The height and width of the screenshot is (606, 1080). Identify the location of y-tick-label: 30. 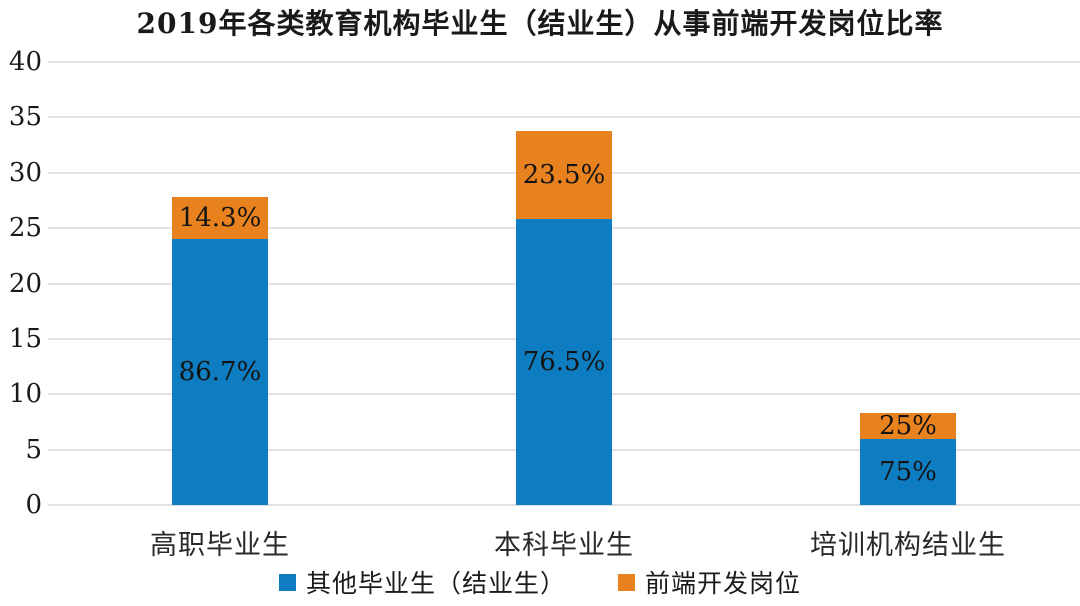
(25, 172).